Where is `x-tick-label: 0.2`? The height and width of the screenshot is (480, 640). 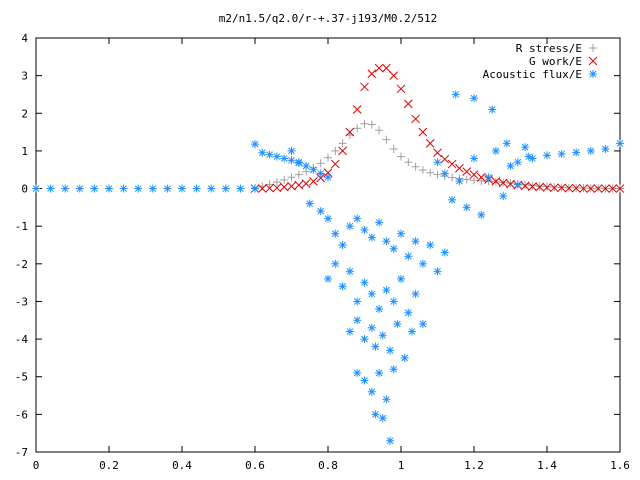 x-tick-label: 0.2 is located at coordinates (109, 465).